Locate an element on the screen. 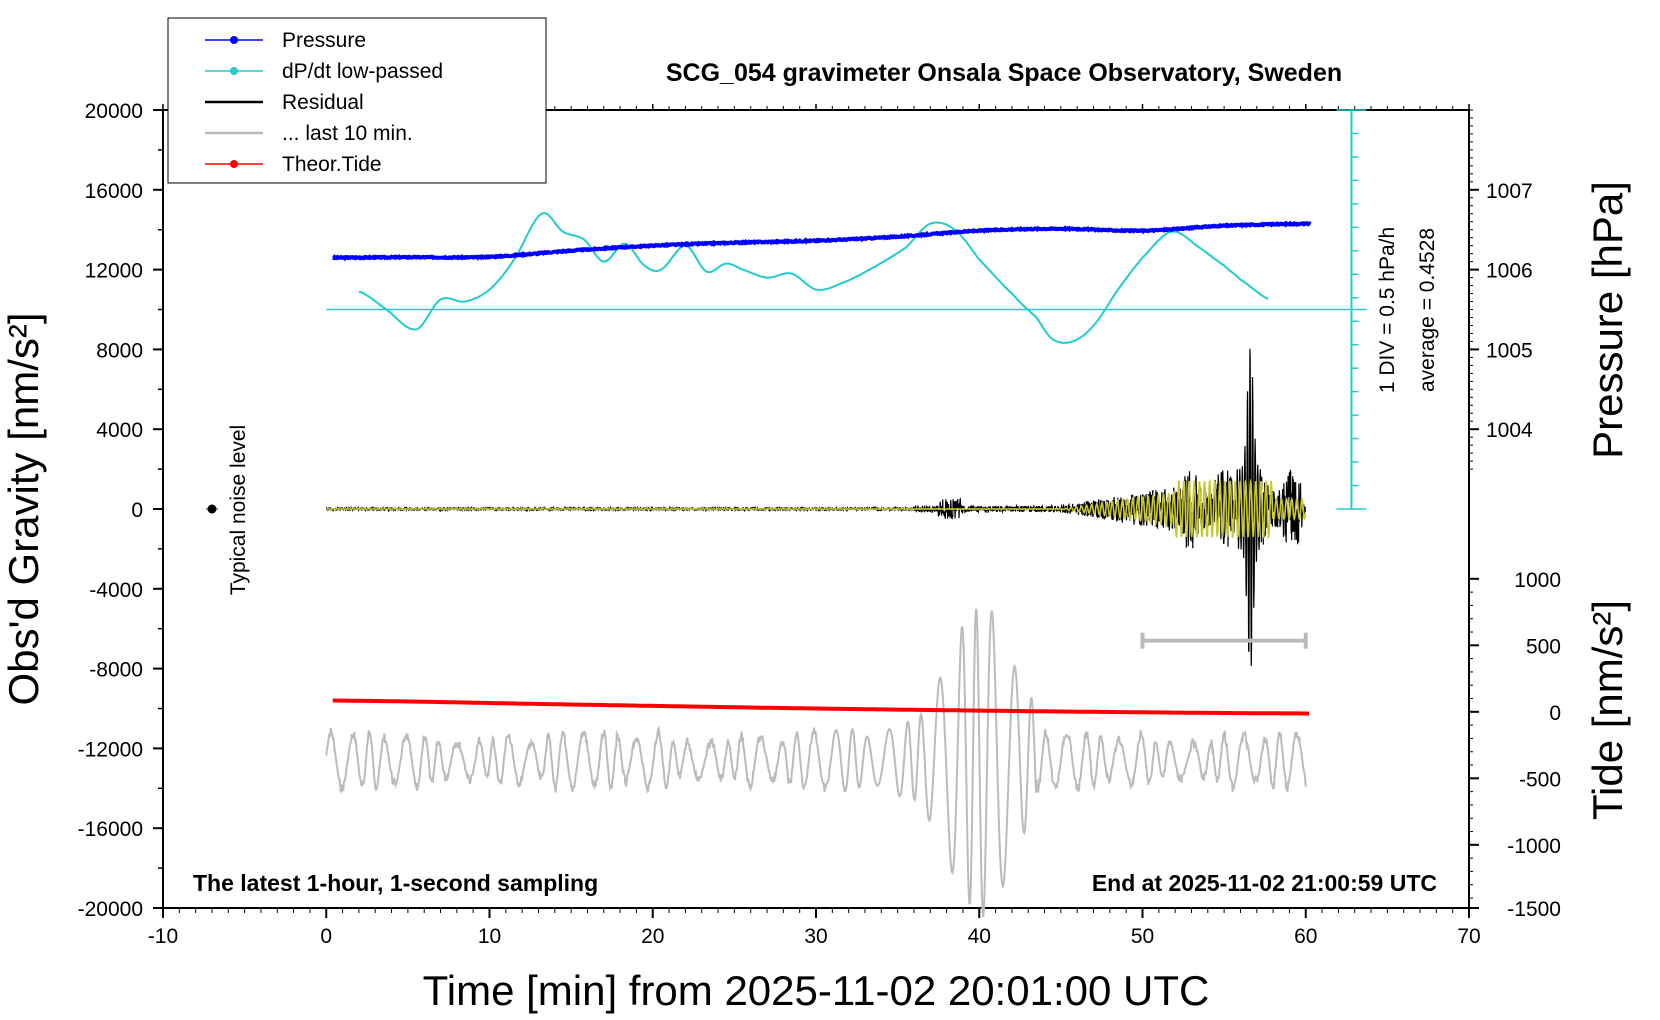 The height and width of the screenshot is (1020, 1660). x-tick-label: 40 is located at coordinates (979, 936).